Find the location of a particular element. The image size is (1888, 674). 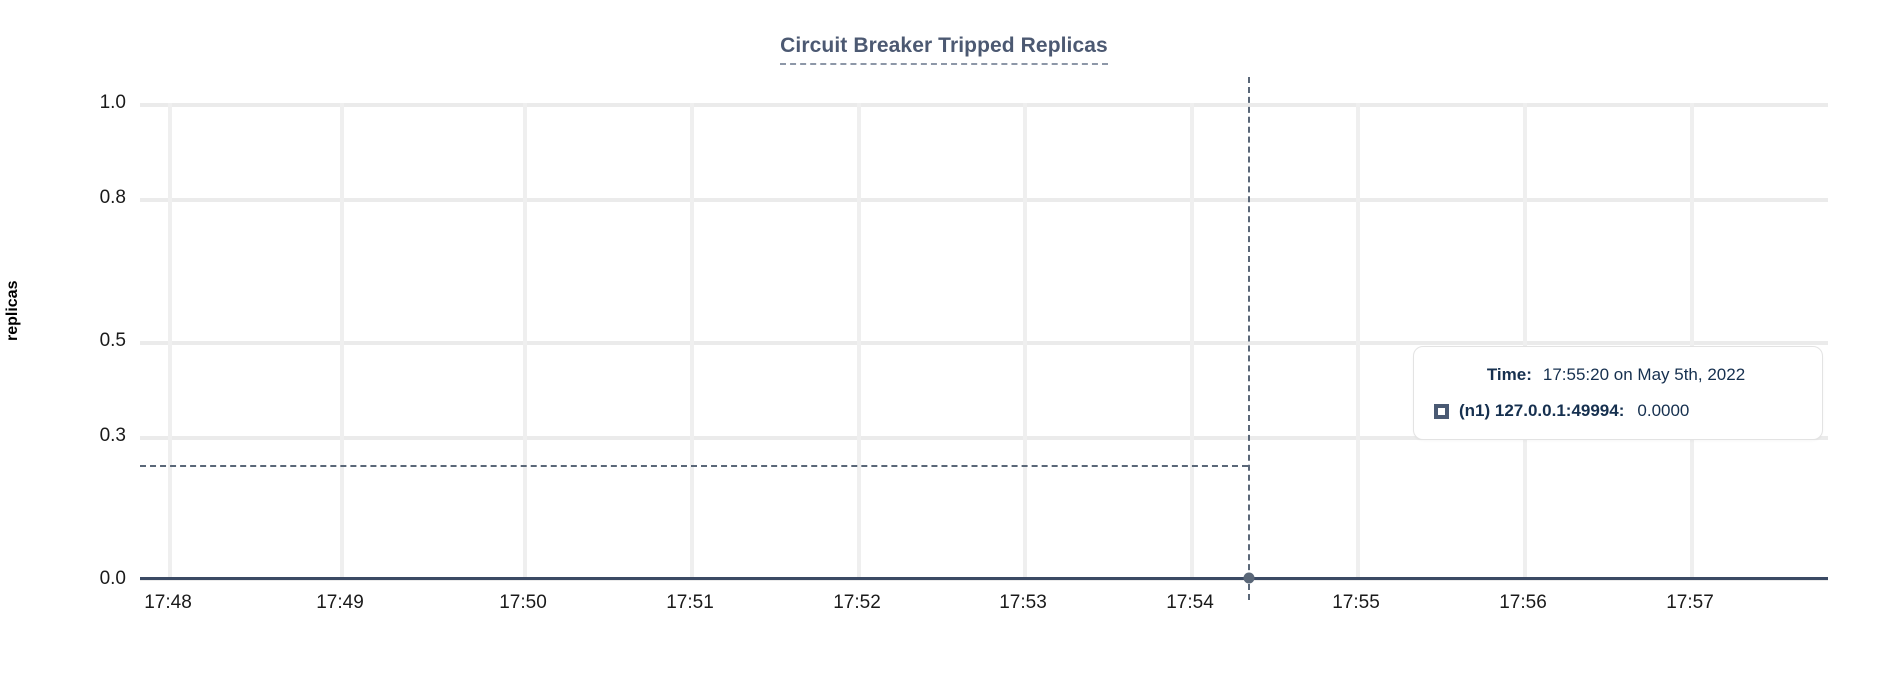

x-tick-label: 17:50 is located at coordinates (523, 602).